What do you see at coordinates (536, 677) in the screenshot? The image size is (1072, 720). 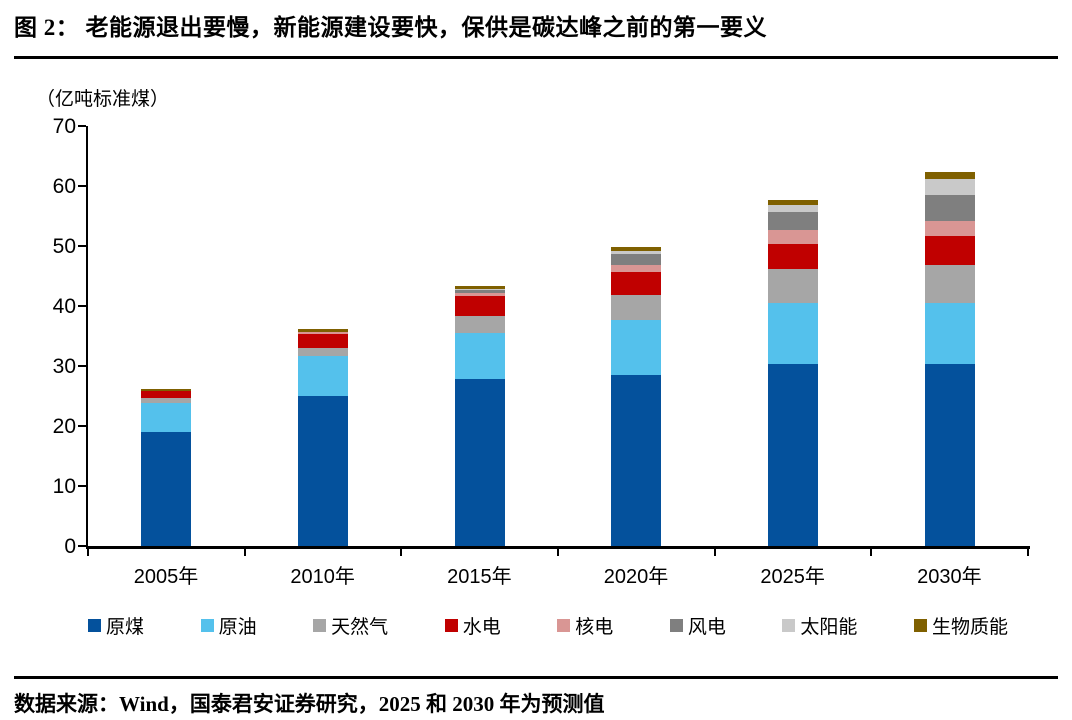 I see `footer-divider-rule` at bounding box center [536, 677].